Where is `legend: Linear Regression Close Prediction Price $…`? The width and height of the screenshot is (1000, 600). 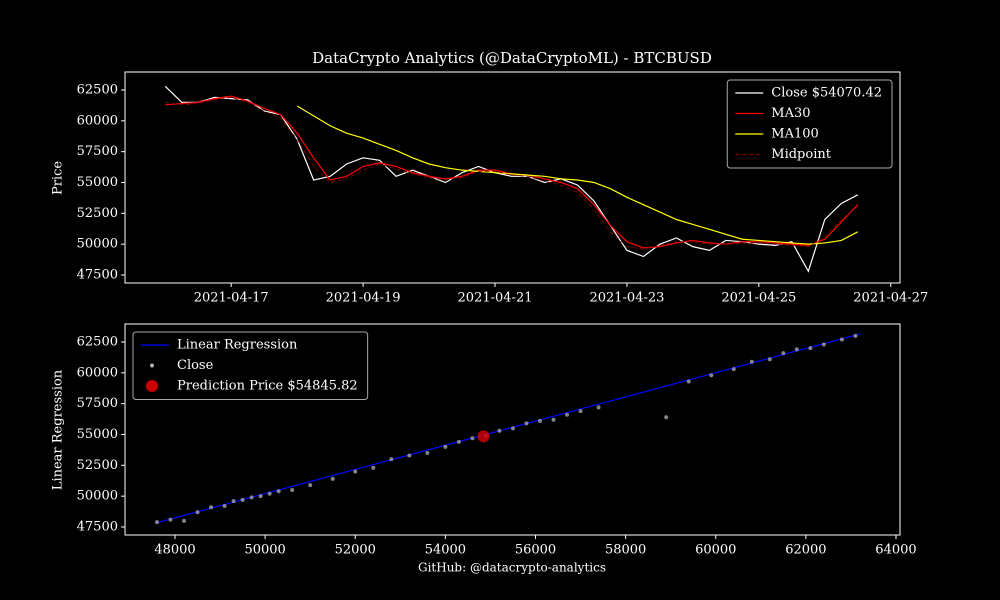 legend: Linear Regression Close Prediction Price $… is located at coordinates (250, 365).